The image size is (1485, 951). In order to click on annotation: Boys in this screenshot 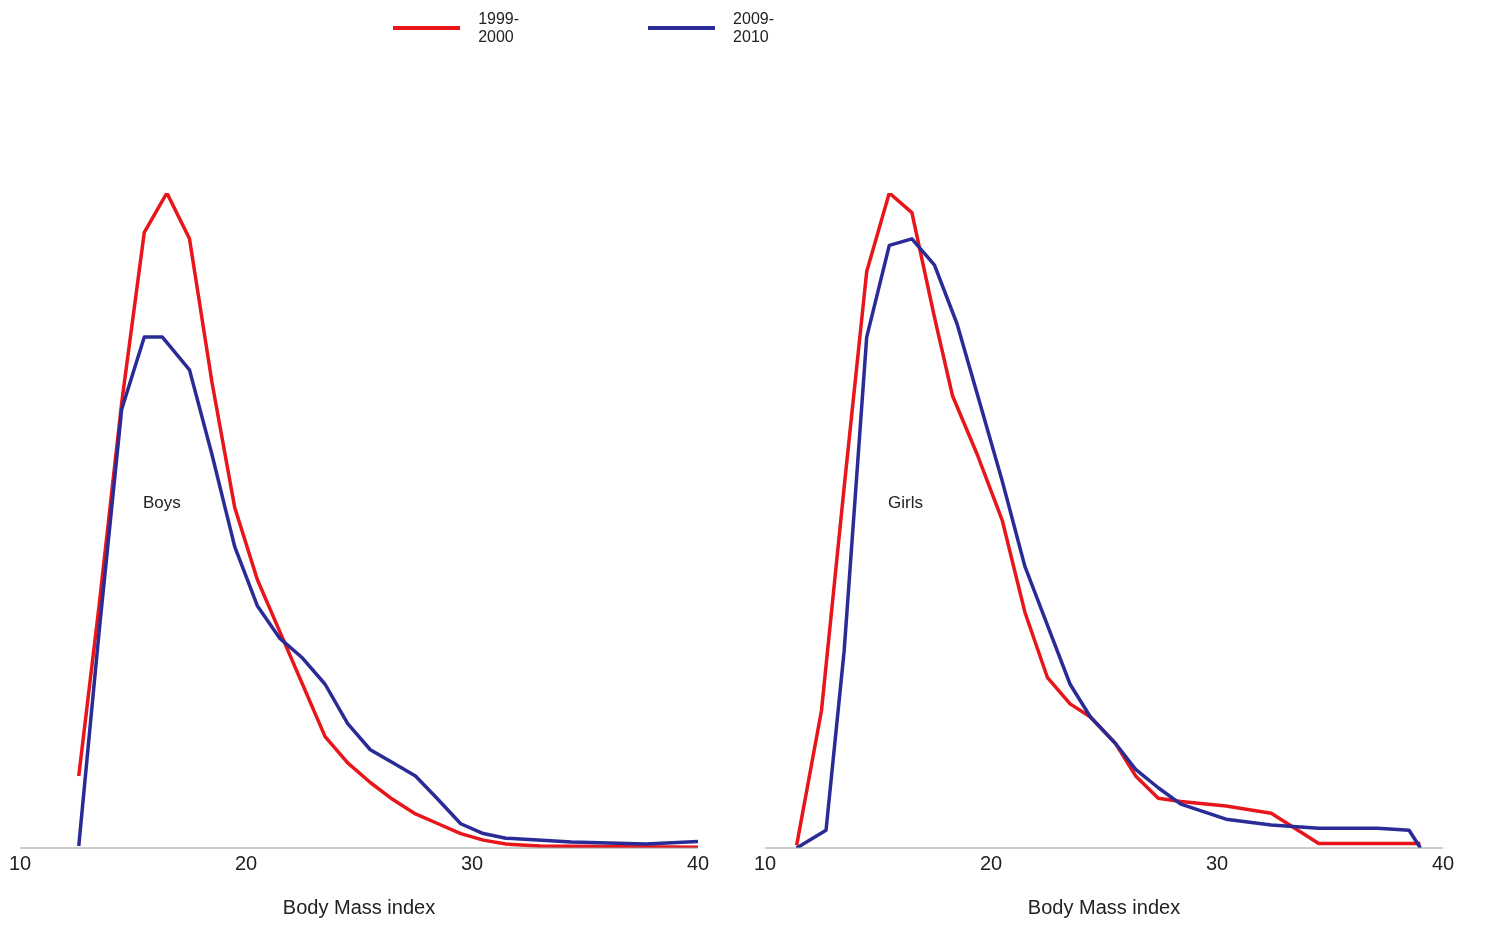, I will do `click(162, 503)`.